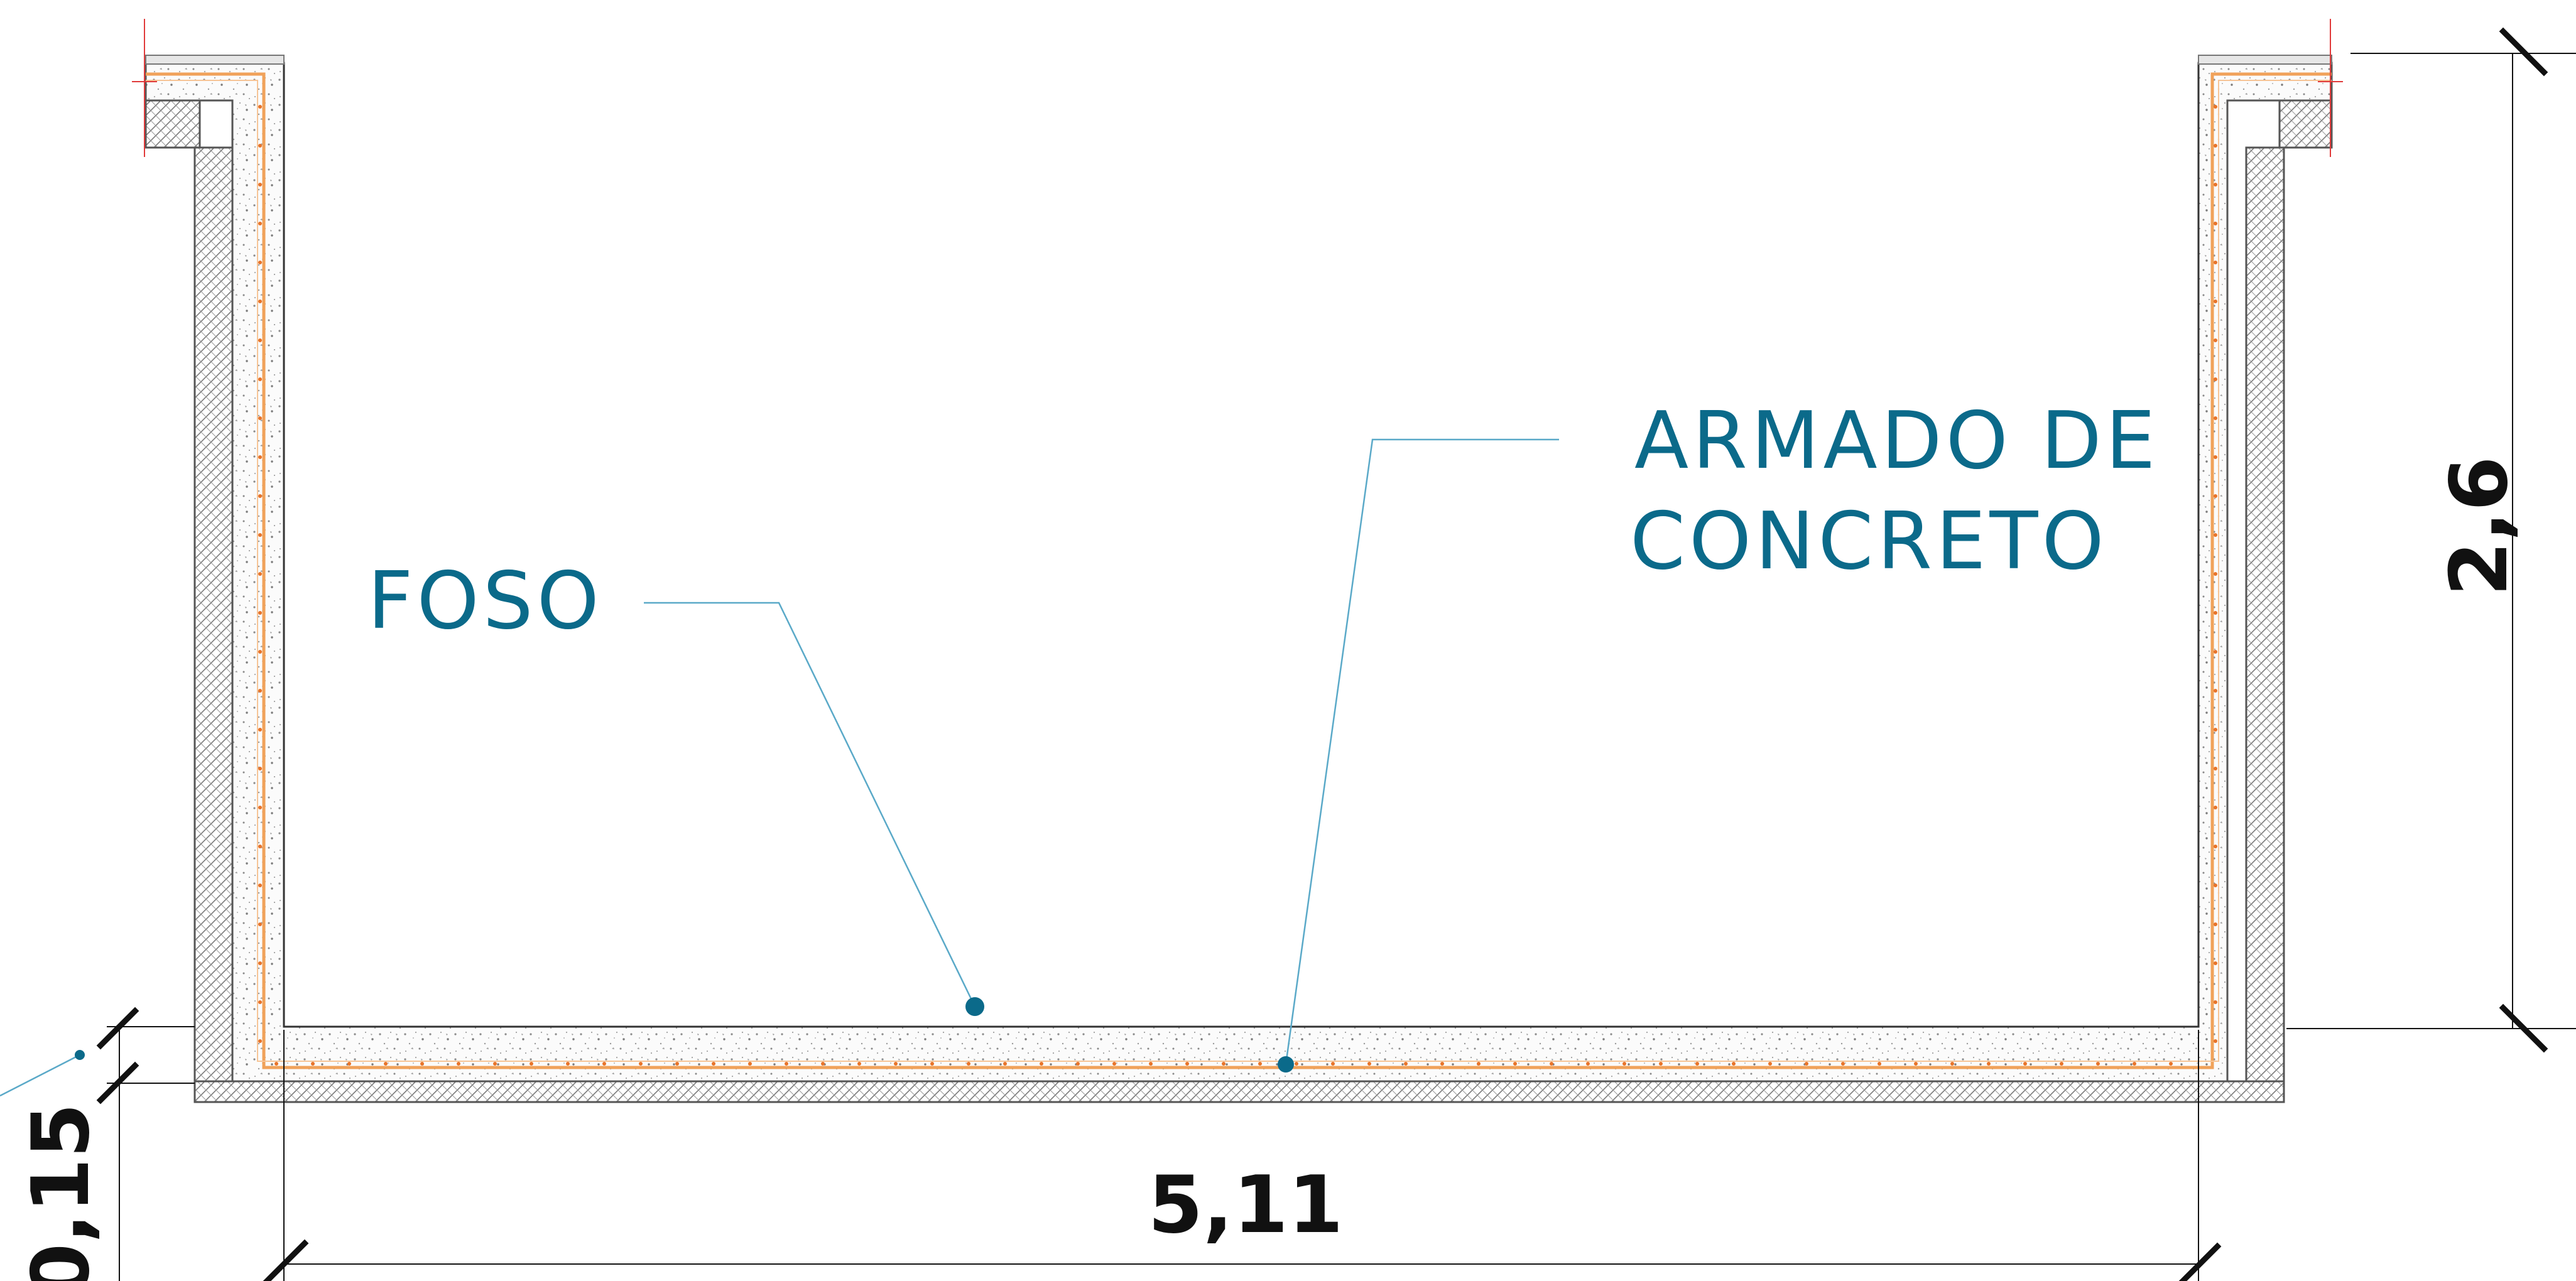  Describe the element at coordinates (2265, 60) in the screenshot. I see `right-cap` at that location.